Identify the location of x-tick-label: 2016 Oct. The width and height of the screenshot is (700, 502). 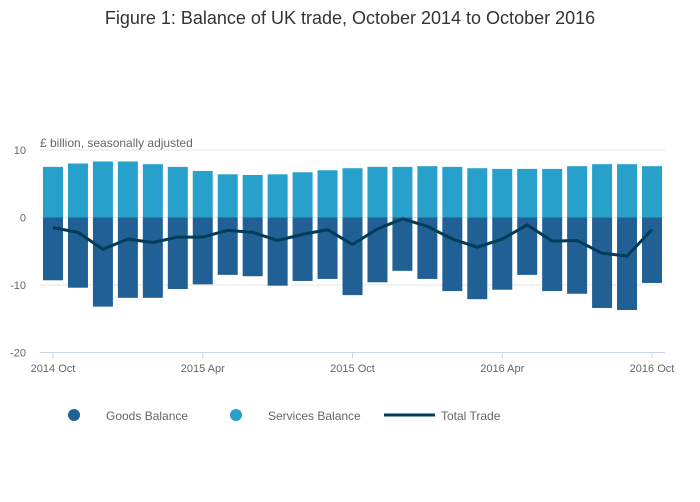
(652, 369).